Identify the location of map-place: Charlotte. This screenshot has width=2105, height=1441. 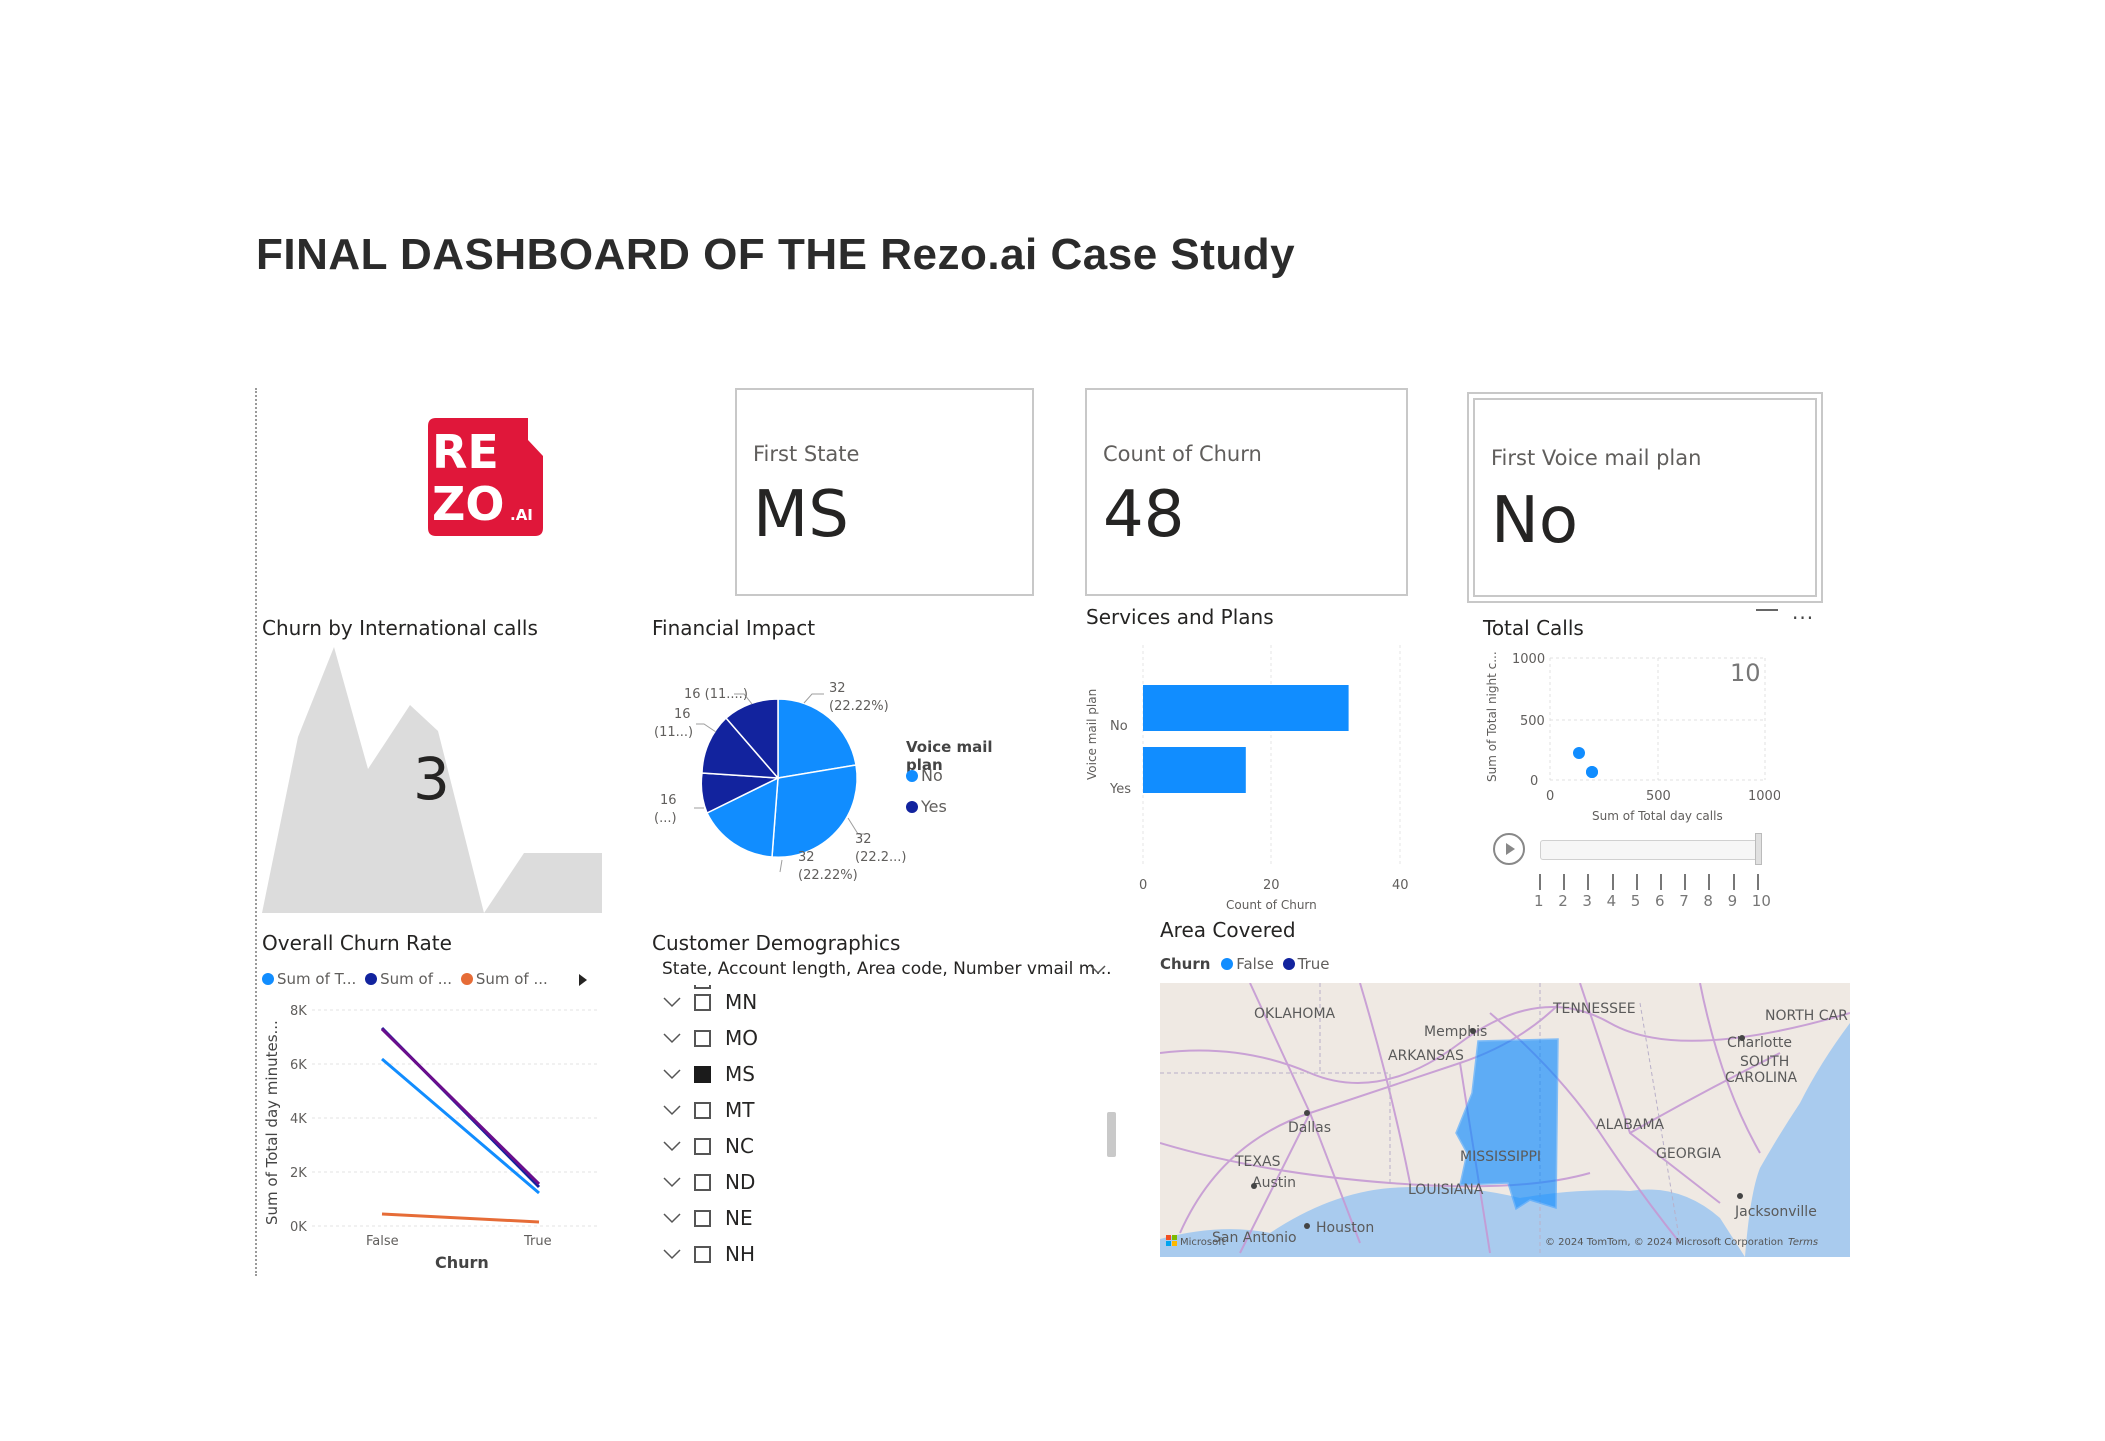
(1759, 1043).